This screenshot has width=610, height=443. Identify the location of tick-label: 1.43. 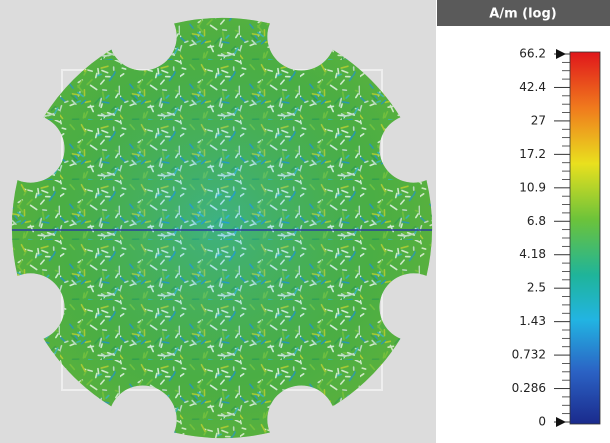
(532, 321).